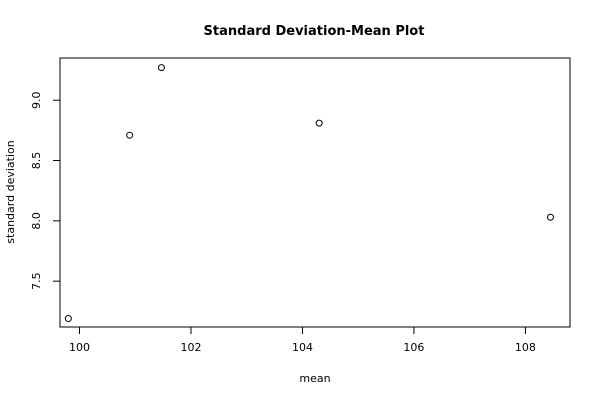  What do you see at coordinates (314, 378) in the screenshot?
I see `x-axis-label: mean` at bounding box center [314, 378].